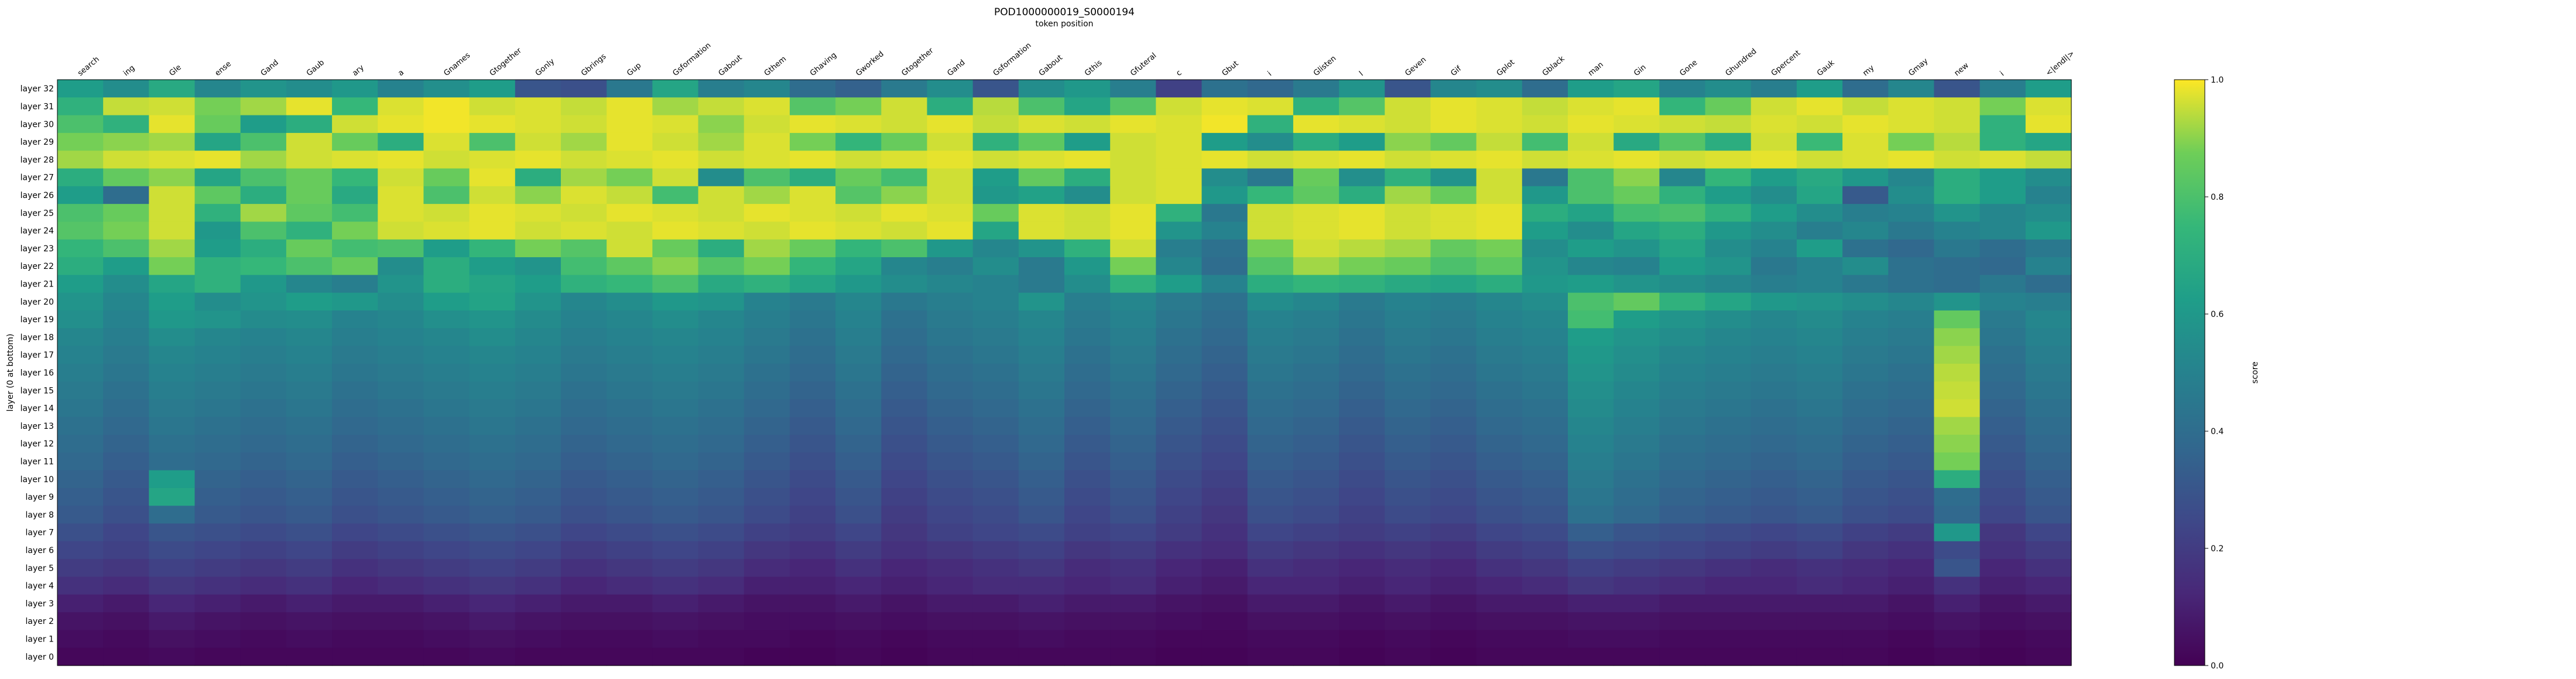 The width and height of the screenshot is (2576, 679). Describe the element at coordinates (37, 249) in the screenshot. I see `y-tick-label: layer 23` at that location.